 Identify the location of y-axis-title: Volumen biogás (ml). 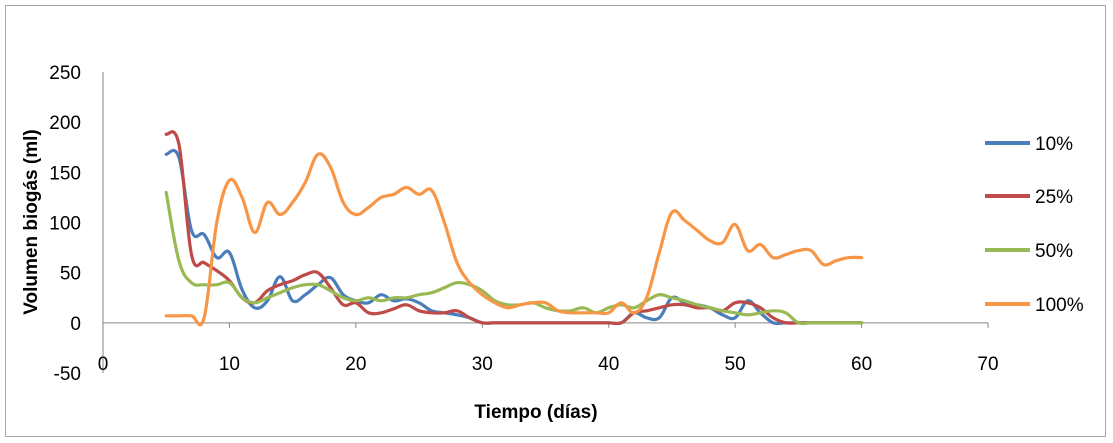
(31, 221).